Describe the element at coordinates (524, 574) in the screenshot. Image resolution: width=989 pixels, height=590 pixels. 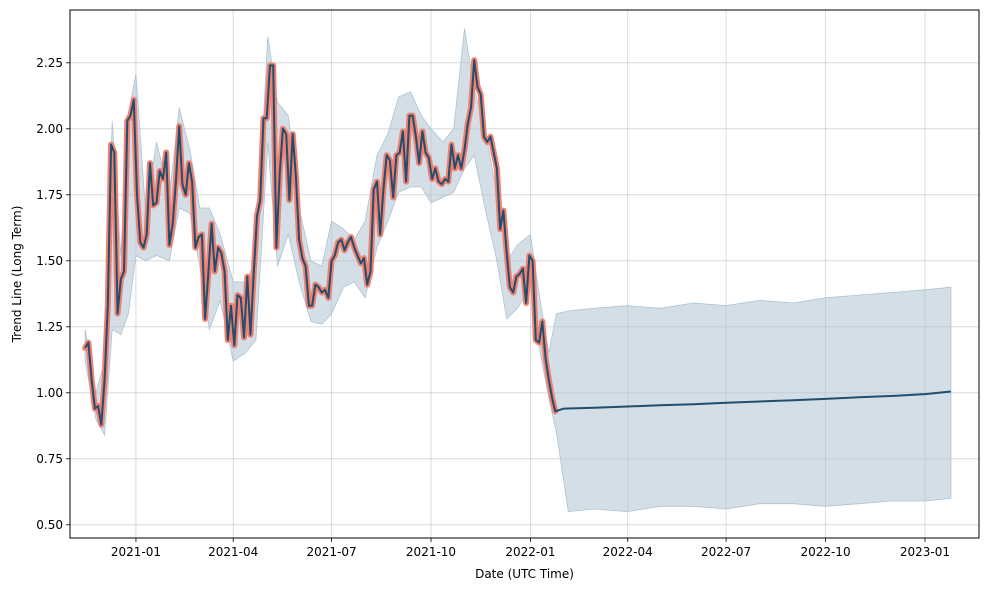
I see `x-axis-label: Date (UTC Time)` at that location.